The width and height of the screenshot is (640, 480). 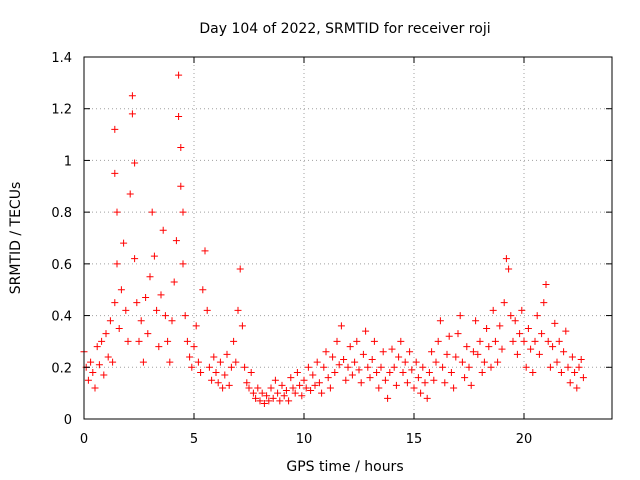 What do you see at coordinates (306, 439) in the screenshot?
I see `x-tick-labels: 0 5 10 15 20` at bounding box center [306, 439].